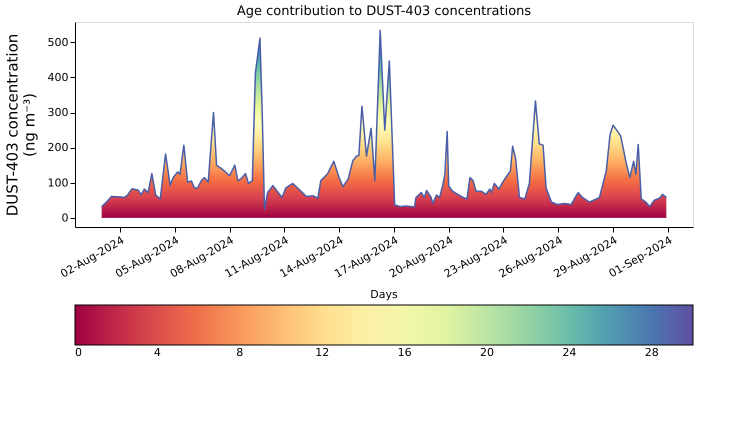 Image resolution: width=730 pixels, height=425 pixels. I want to click on y-tick-label: 400, so click(58, 77).